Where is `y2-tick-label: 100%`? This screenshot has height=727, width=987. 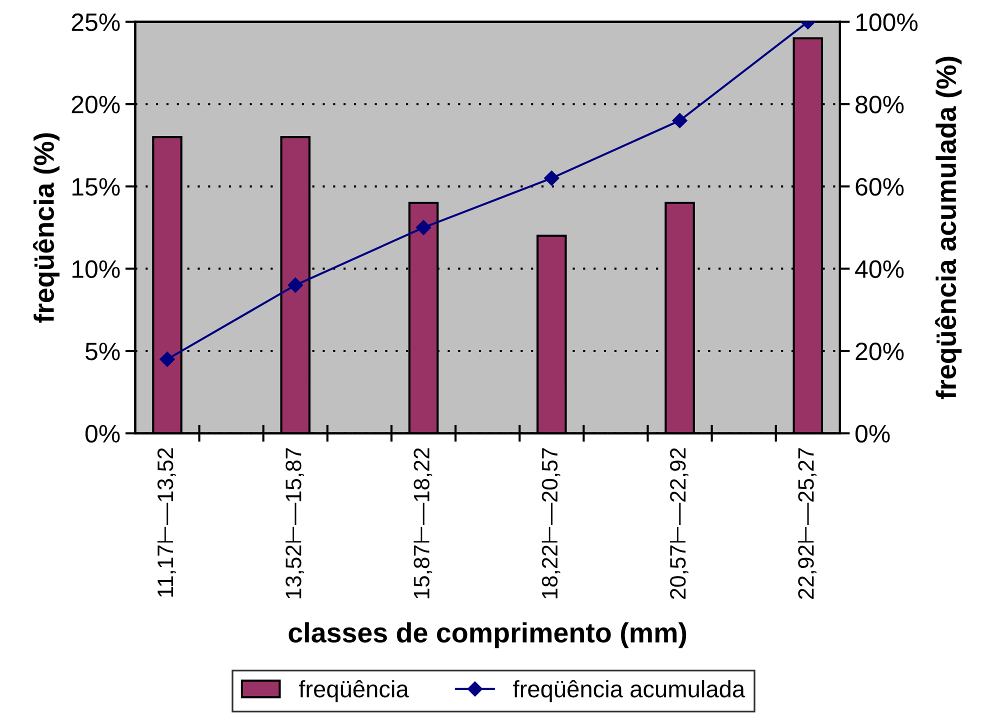 y2-tick-label: 100% is located at coordinates (887, 22).